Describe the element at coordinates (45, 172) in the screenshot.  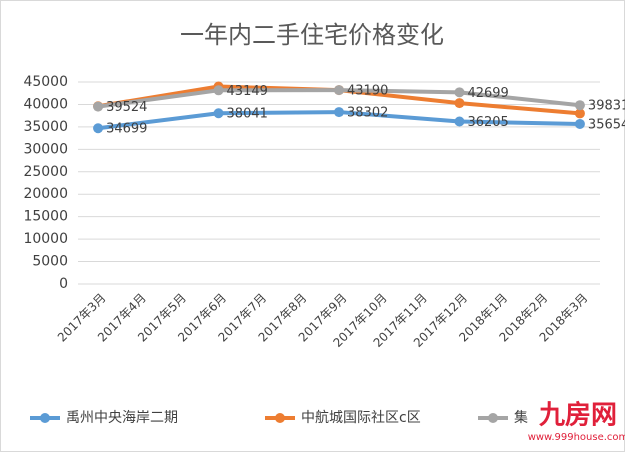
I see `y-tick-label: 25000` at that location.